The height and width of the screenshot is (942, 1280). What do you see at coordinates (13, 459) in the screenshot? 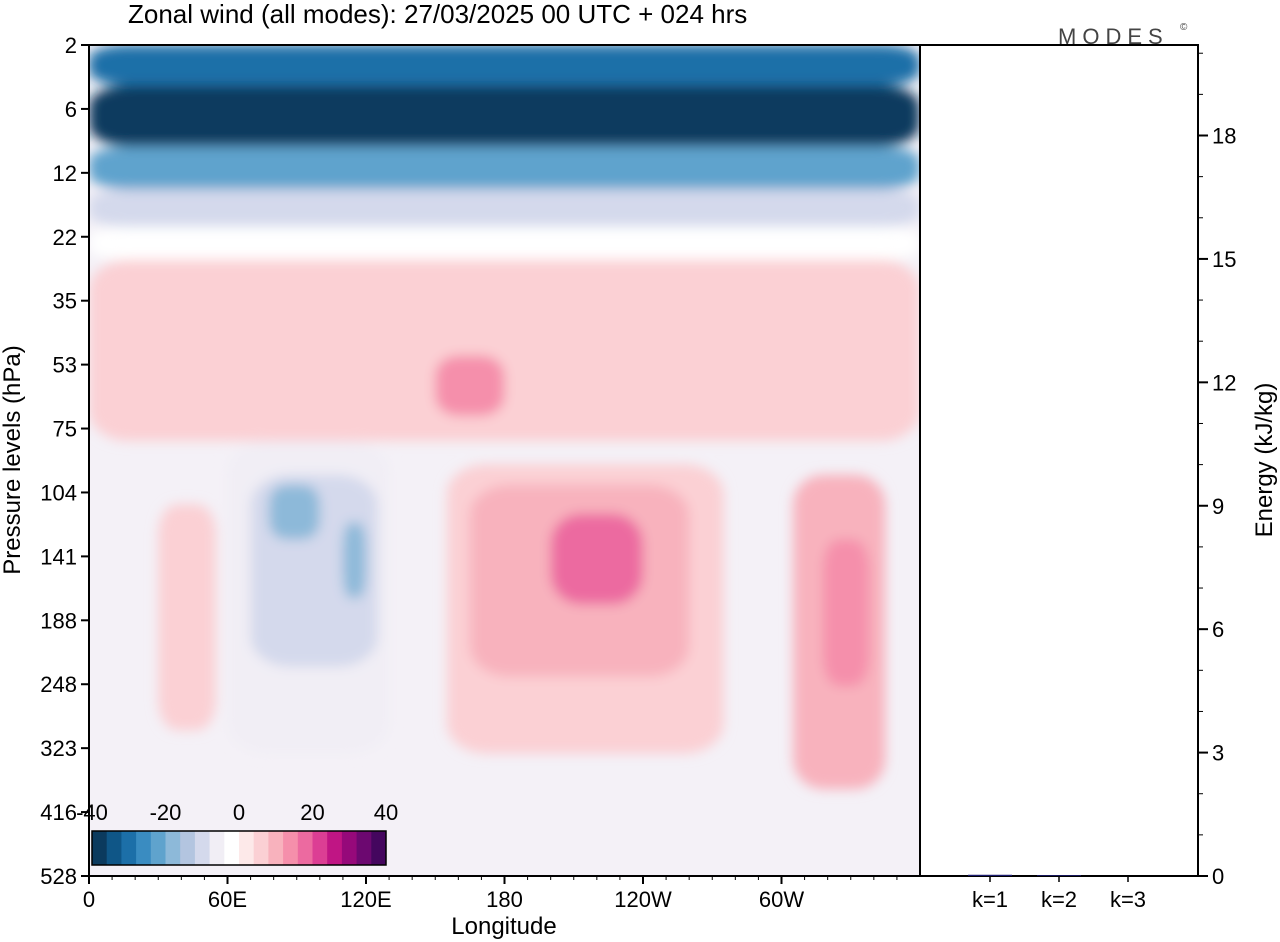
I see `heatmap-y-label: Pressure levels (hPa)` at bounding box center [13, 459].